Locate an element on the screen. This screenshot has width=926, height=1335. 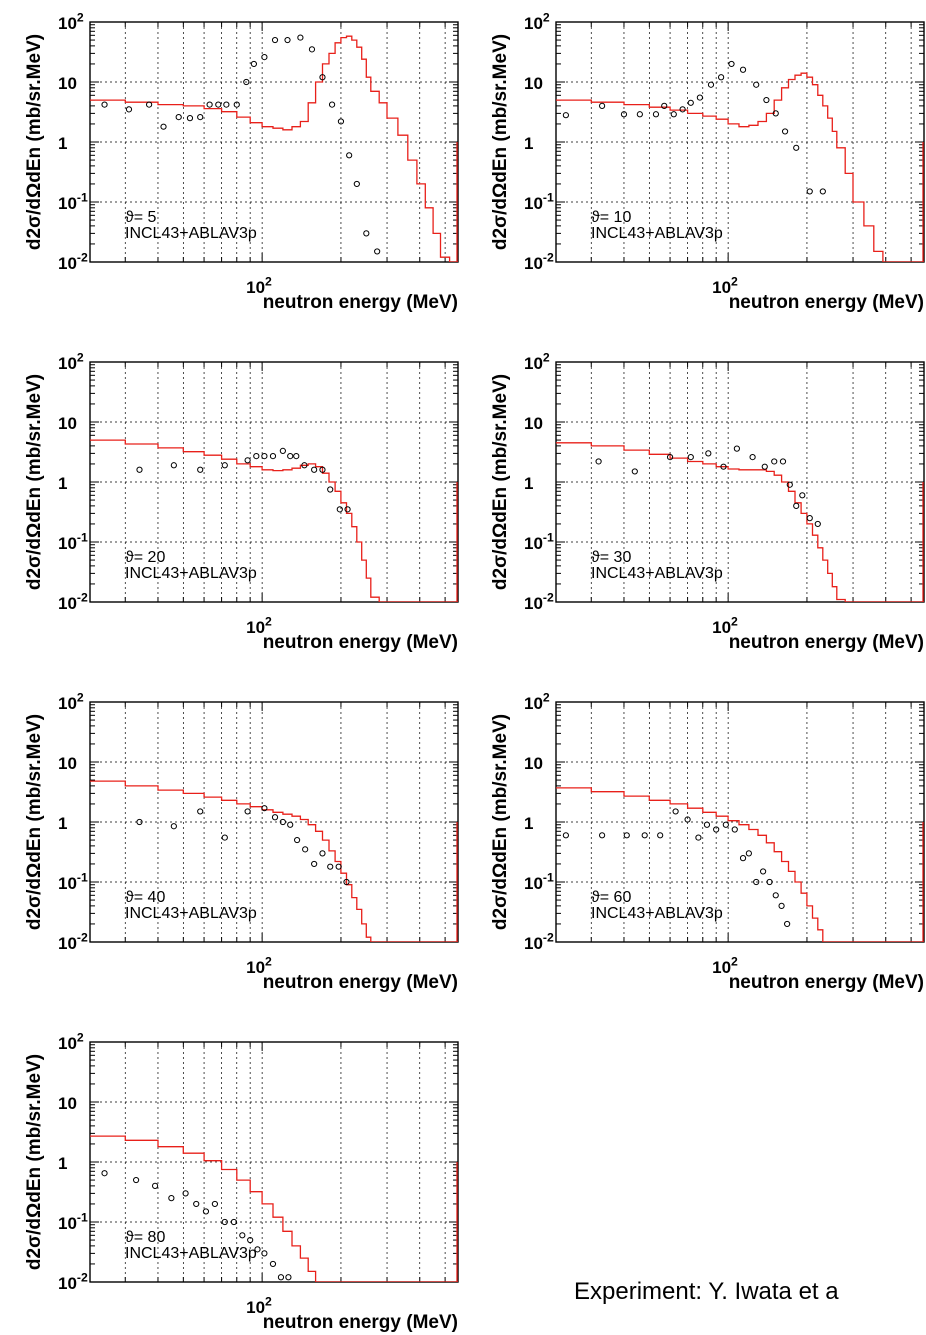
angle-label: ϑ= 30 is located at coordinates (611, 557).